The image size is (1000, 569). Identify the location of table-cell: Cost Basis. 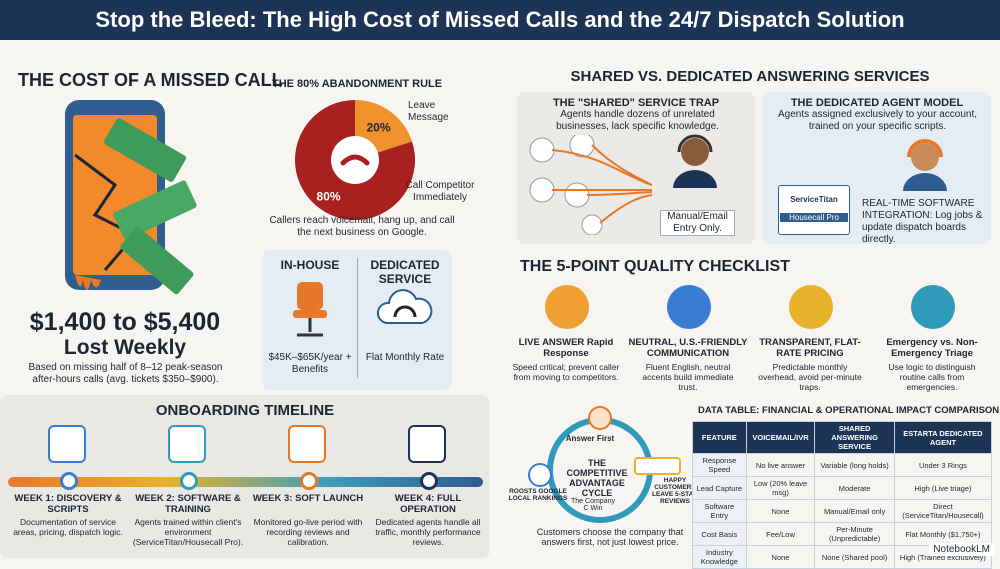
(719, 534).